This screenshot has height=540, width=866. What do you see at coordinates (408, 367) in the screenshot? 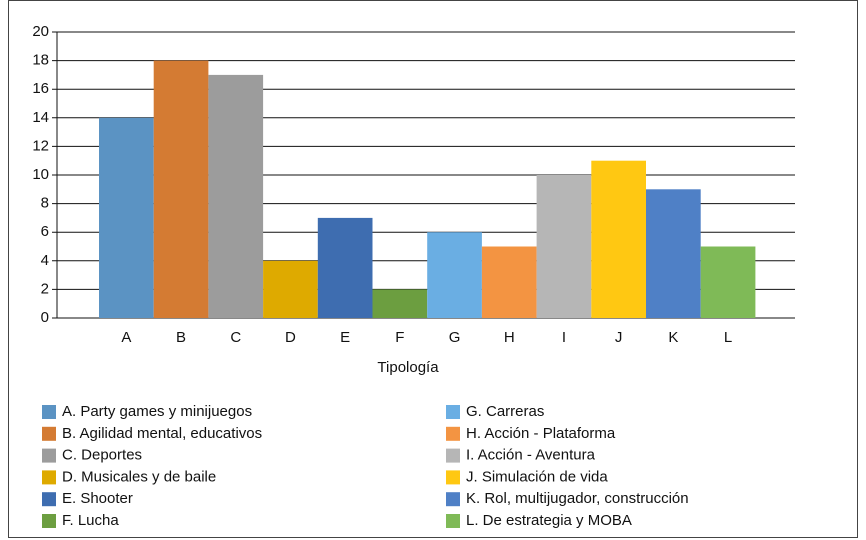
I see `x-axis-label: Tipología` at bounding box center [408, 367].